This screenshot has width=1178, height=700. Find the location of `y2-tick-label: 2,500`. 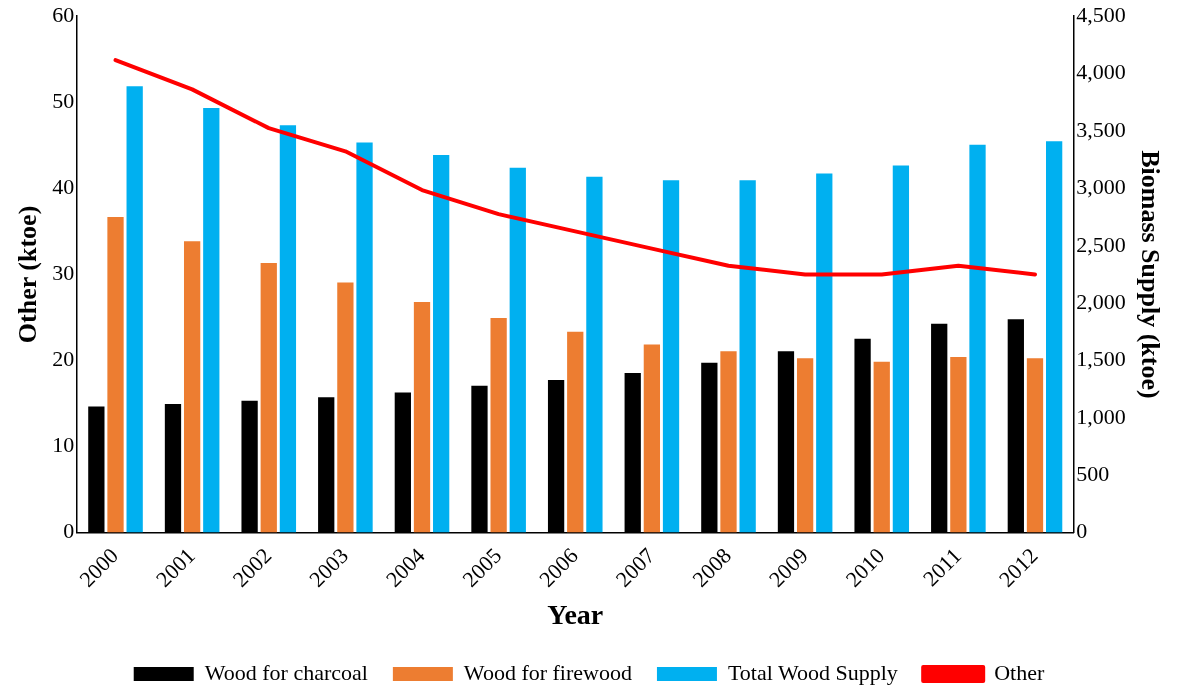

y2-tick-label: 2,500 is located at coordinates (1101, 244).